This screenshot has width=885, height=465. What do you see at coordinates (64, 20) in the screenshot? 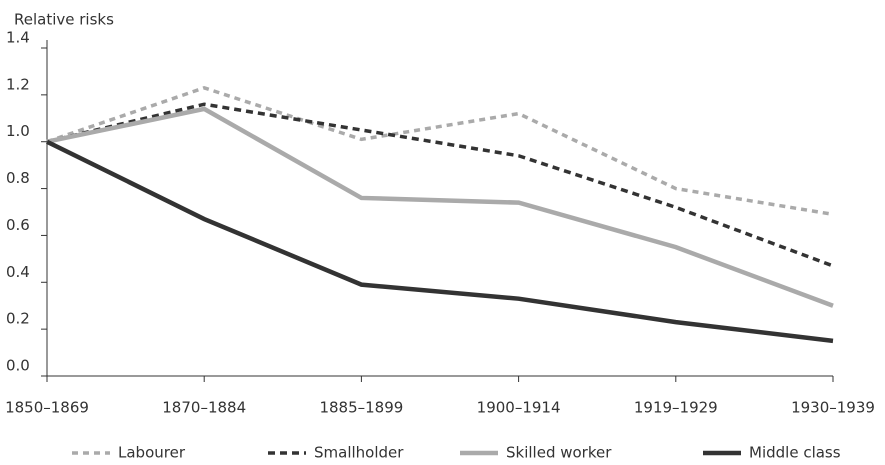
I see `y-axis-label: Relative risks` at bounding box center [64, 20].